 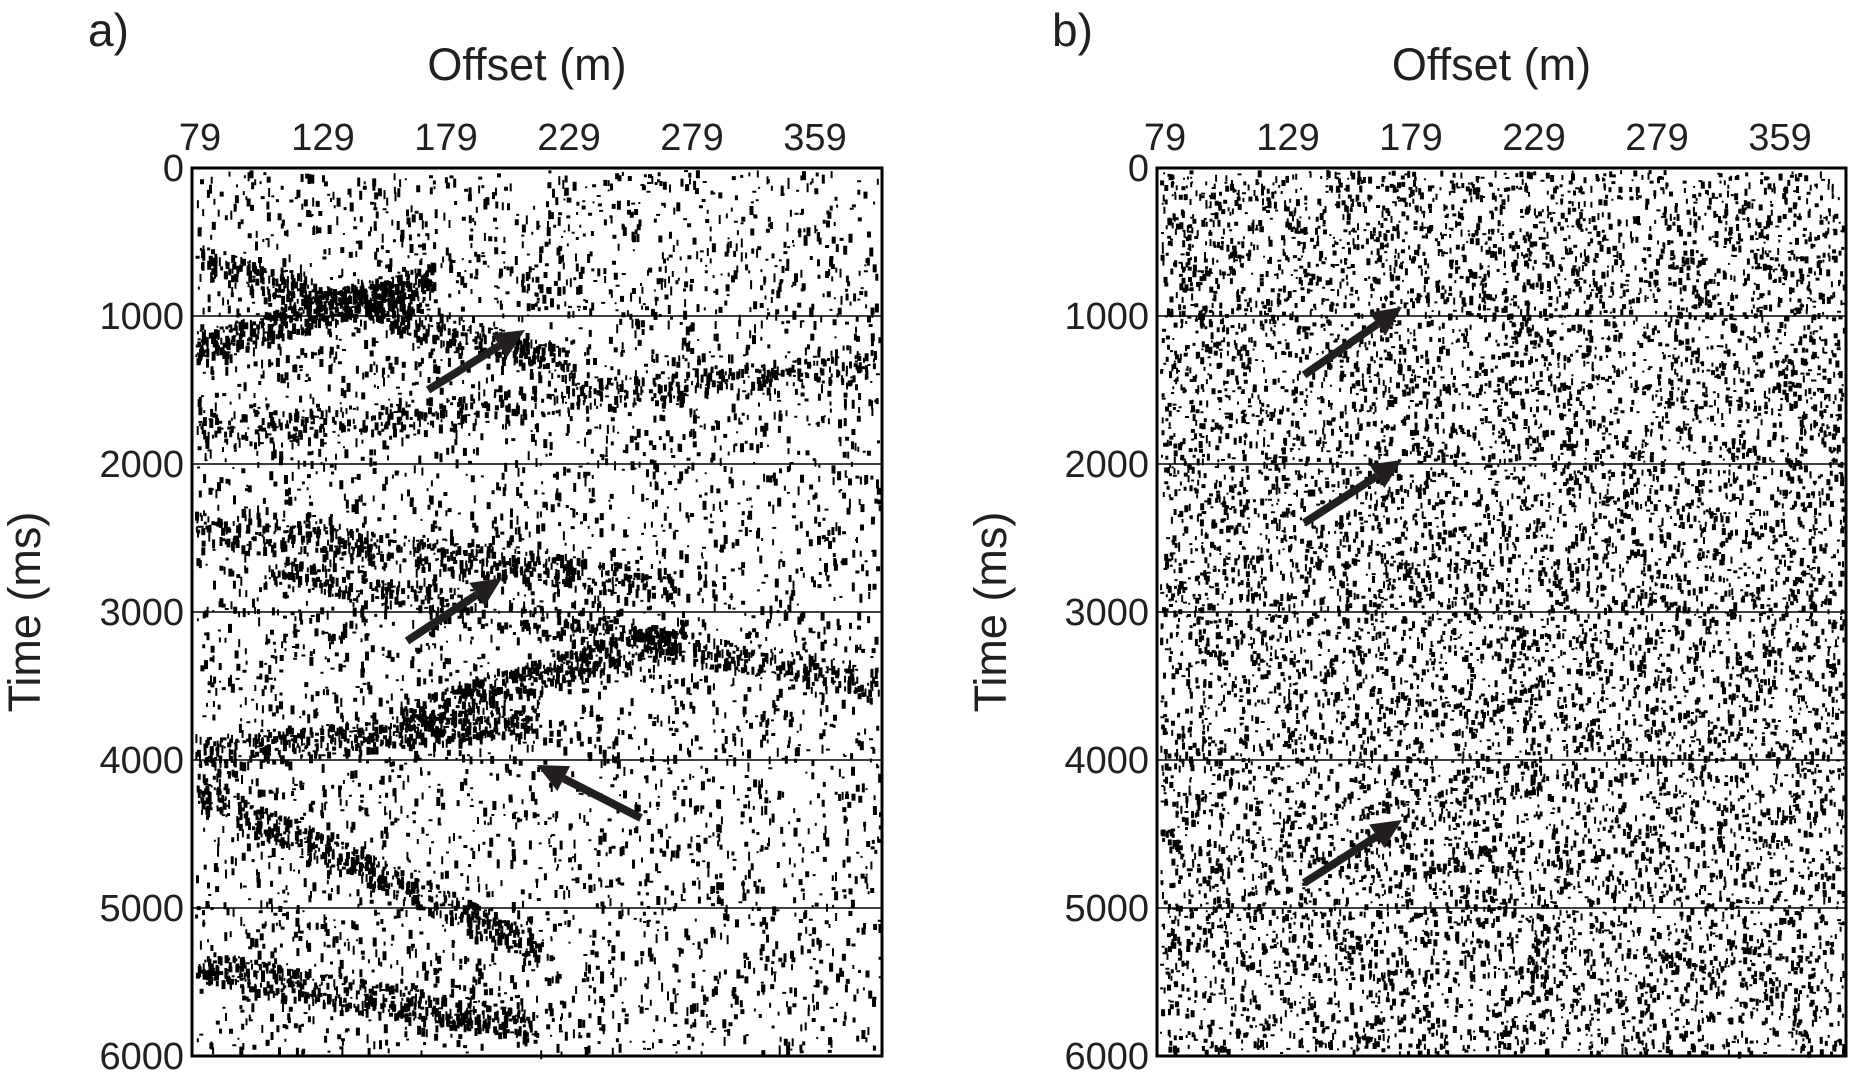 I want to click on panel-label: a), so click(x=108, y=30).